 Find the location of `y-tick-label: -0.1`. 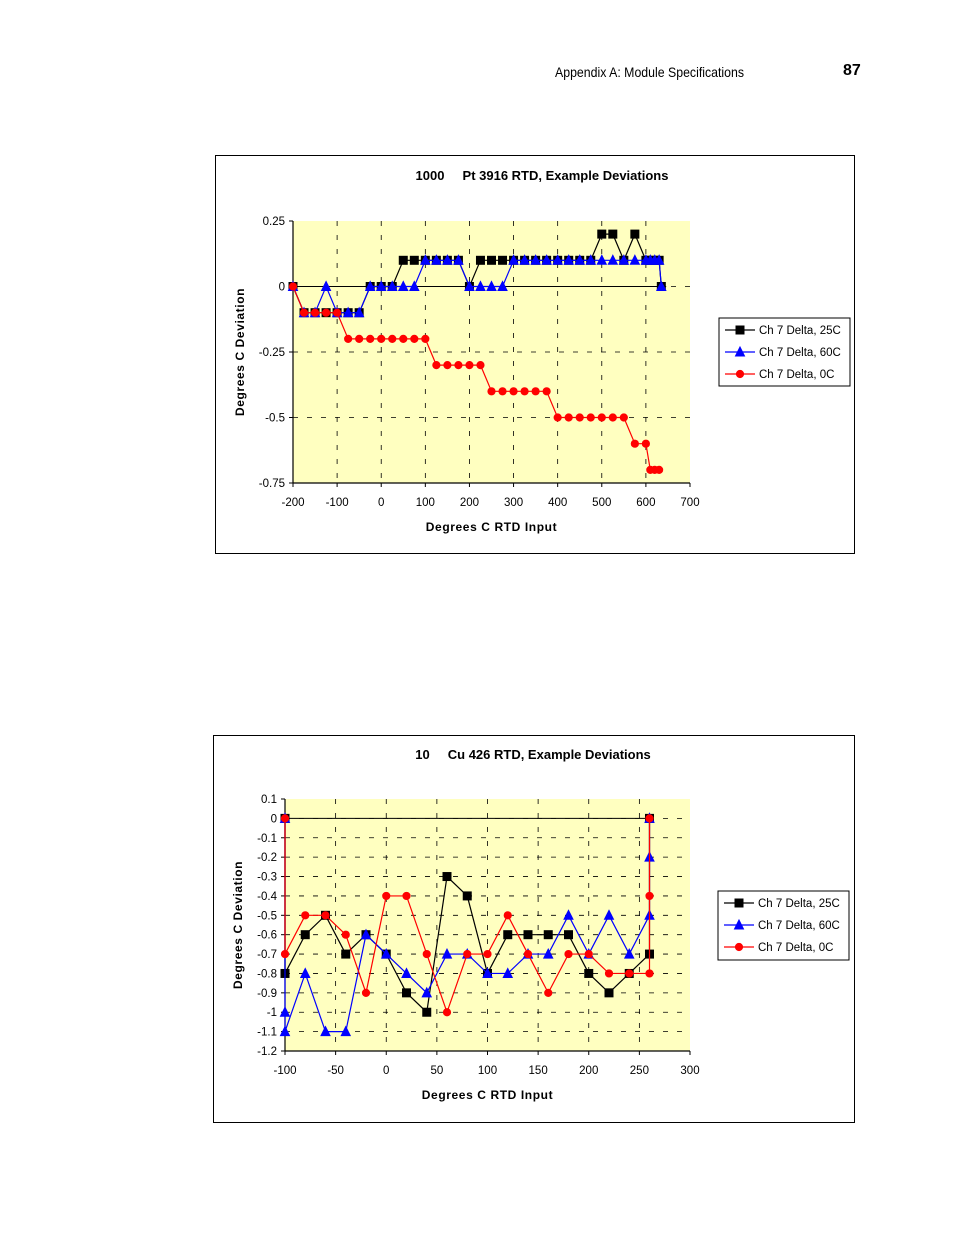

y-tick-label: -0.1 is located at coordinates (267, 839).